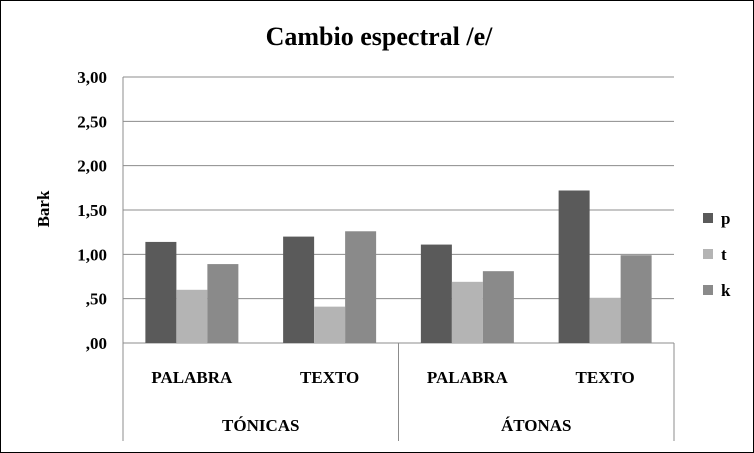 This screenshot has height=453, width=754. Describe the element at coordinates (708, 290) in the screenshot. I see `legend-swatch-k` at that location.